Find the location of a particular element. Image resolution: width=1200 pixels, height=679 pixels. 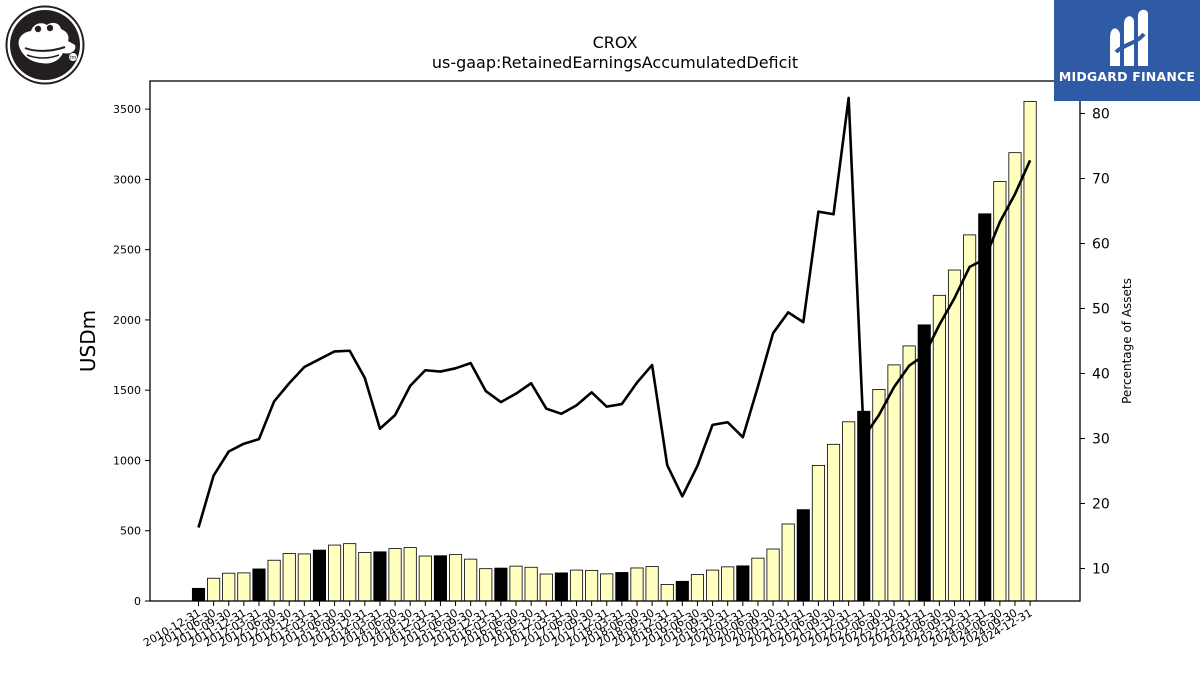

y-tick-label: 2500 is located at coordinates (127, 250).